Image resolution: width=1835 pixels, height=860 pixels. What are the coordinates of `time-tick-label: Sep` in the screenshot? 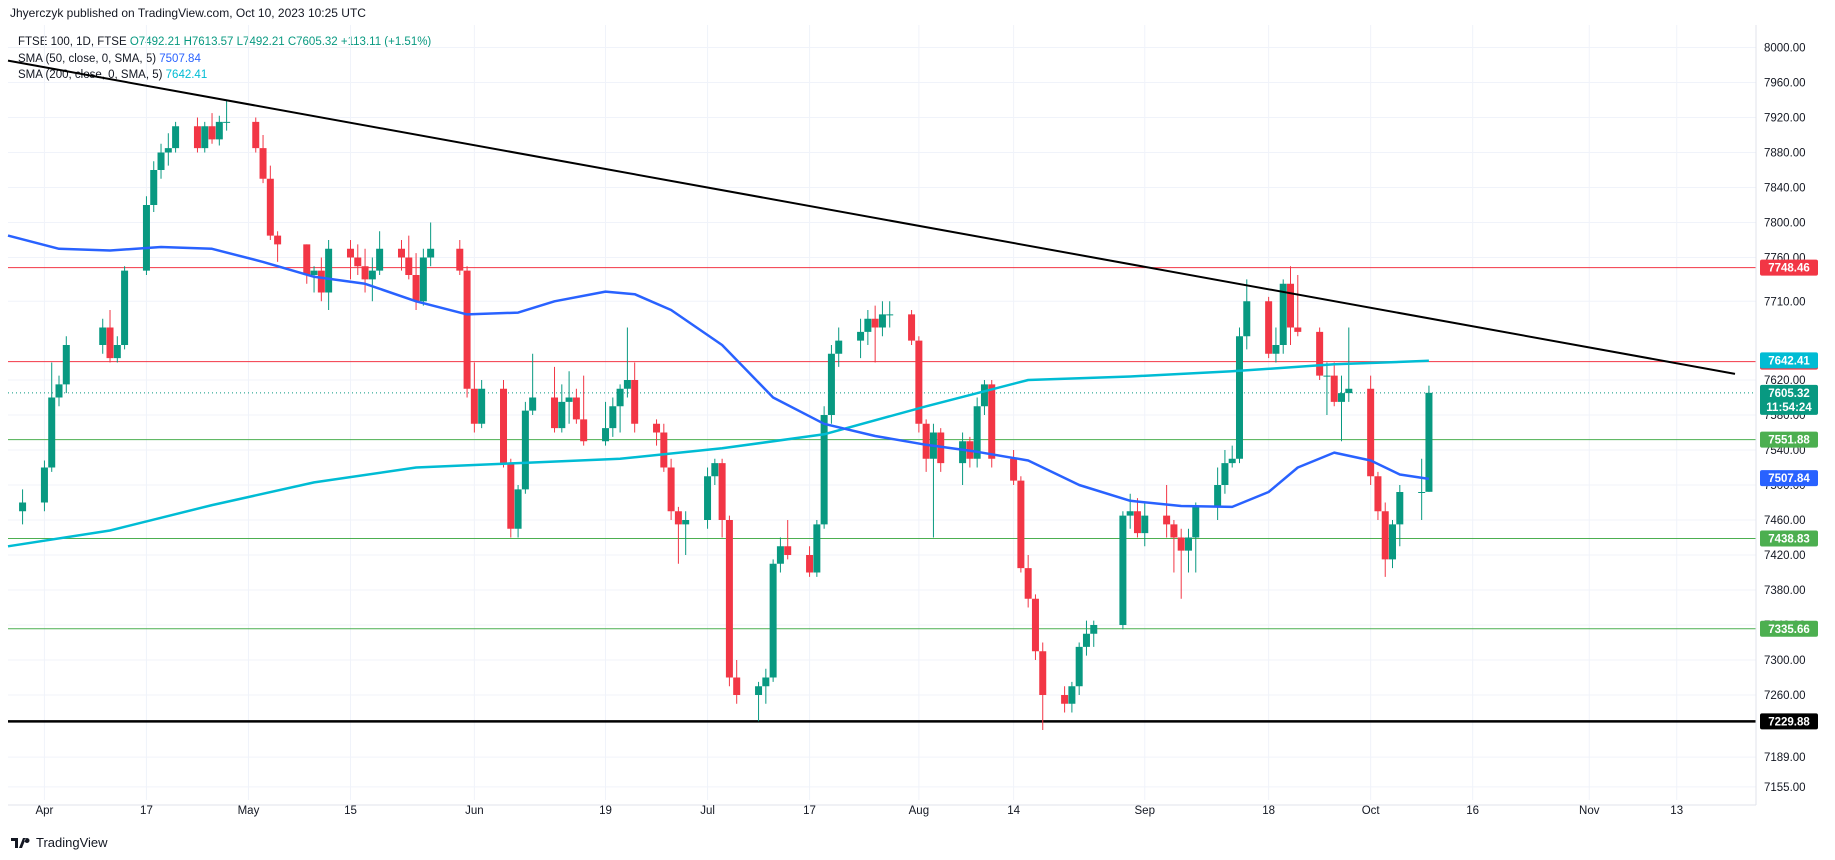 It's located at (1145, 811).